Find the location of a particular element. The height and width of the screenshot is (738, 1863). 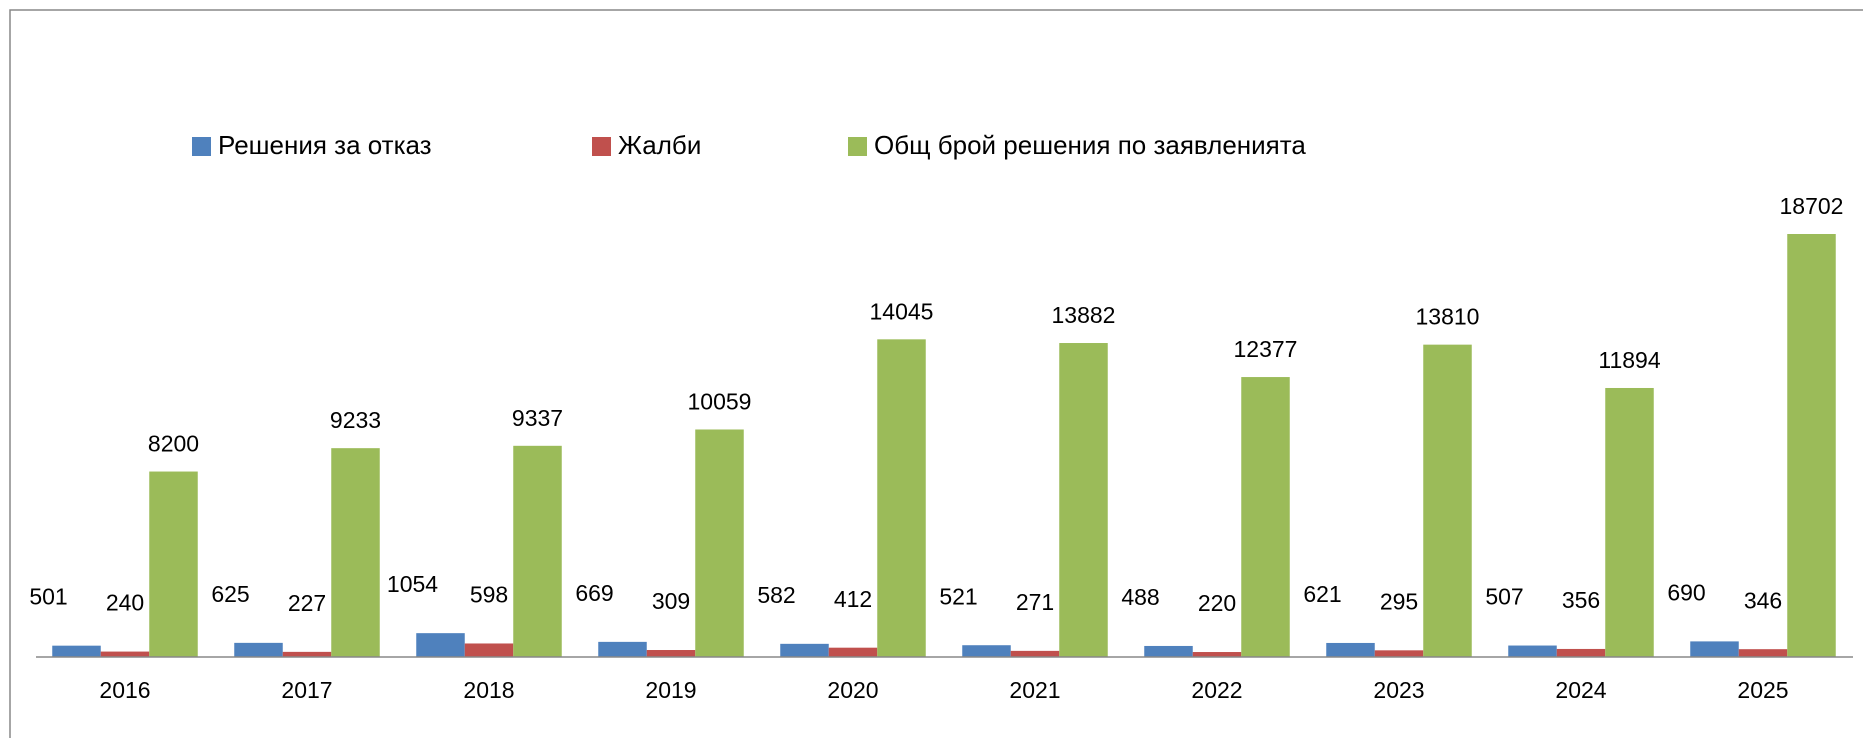

x-tick-label: 2017 is located at coordinates (306, 690).